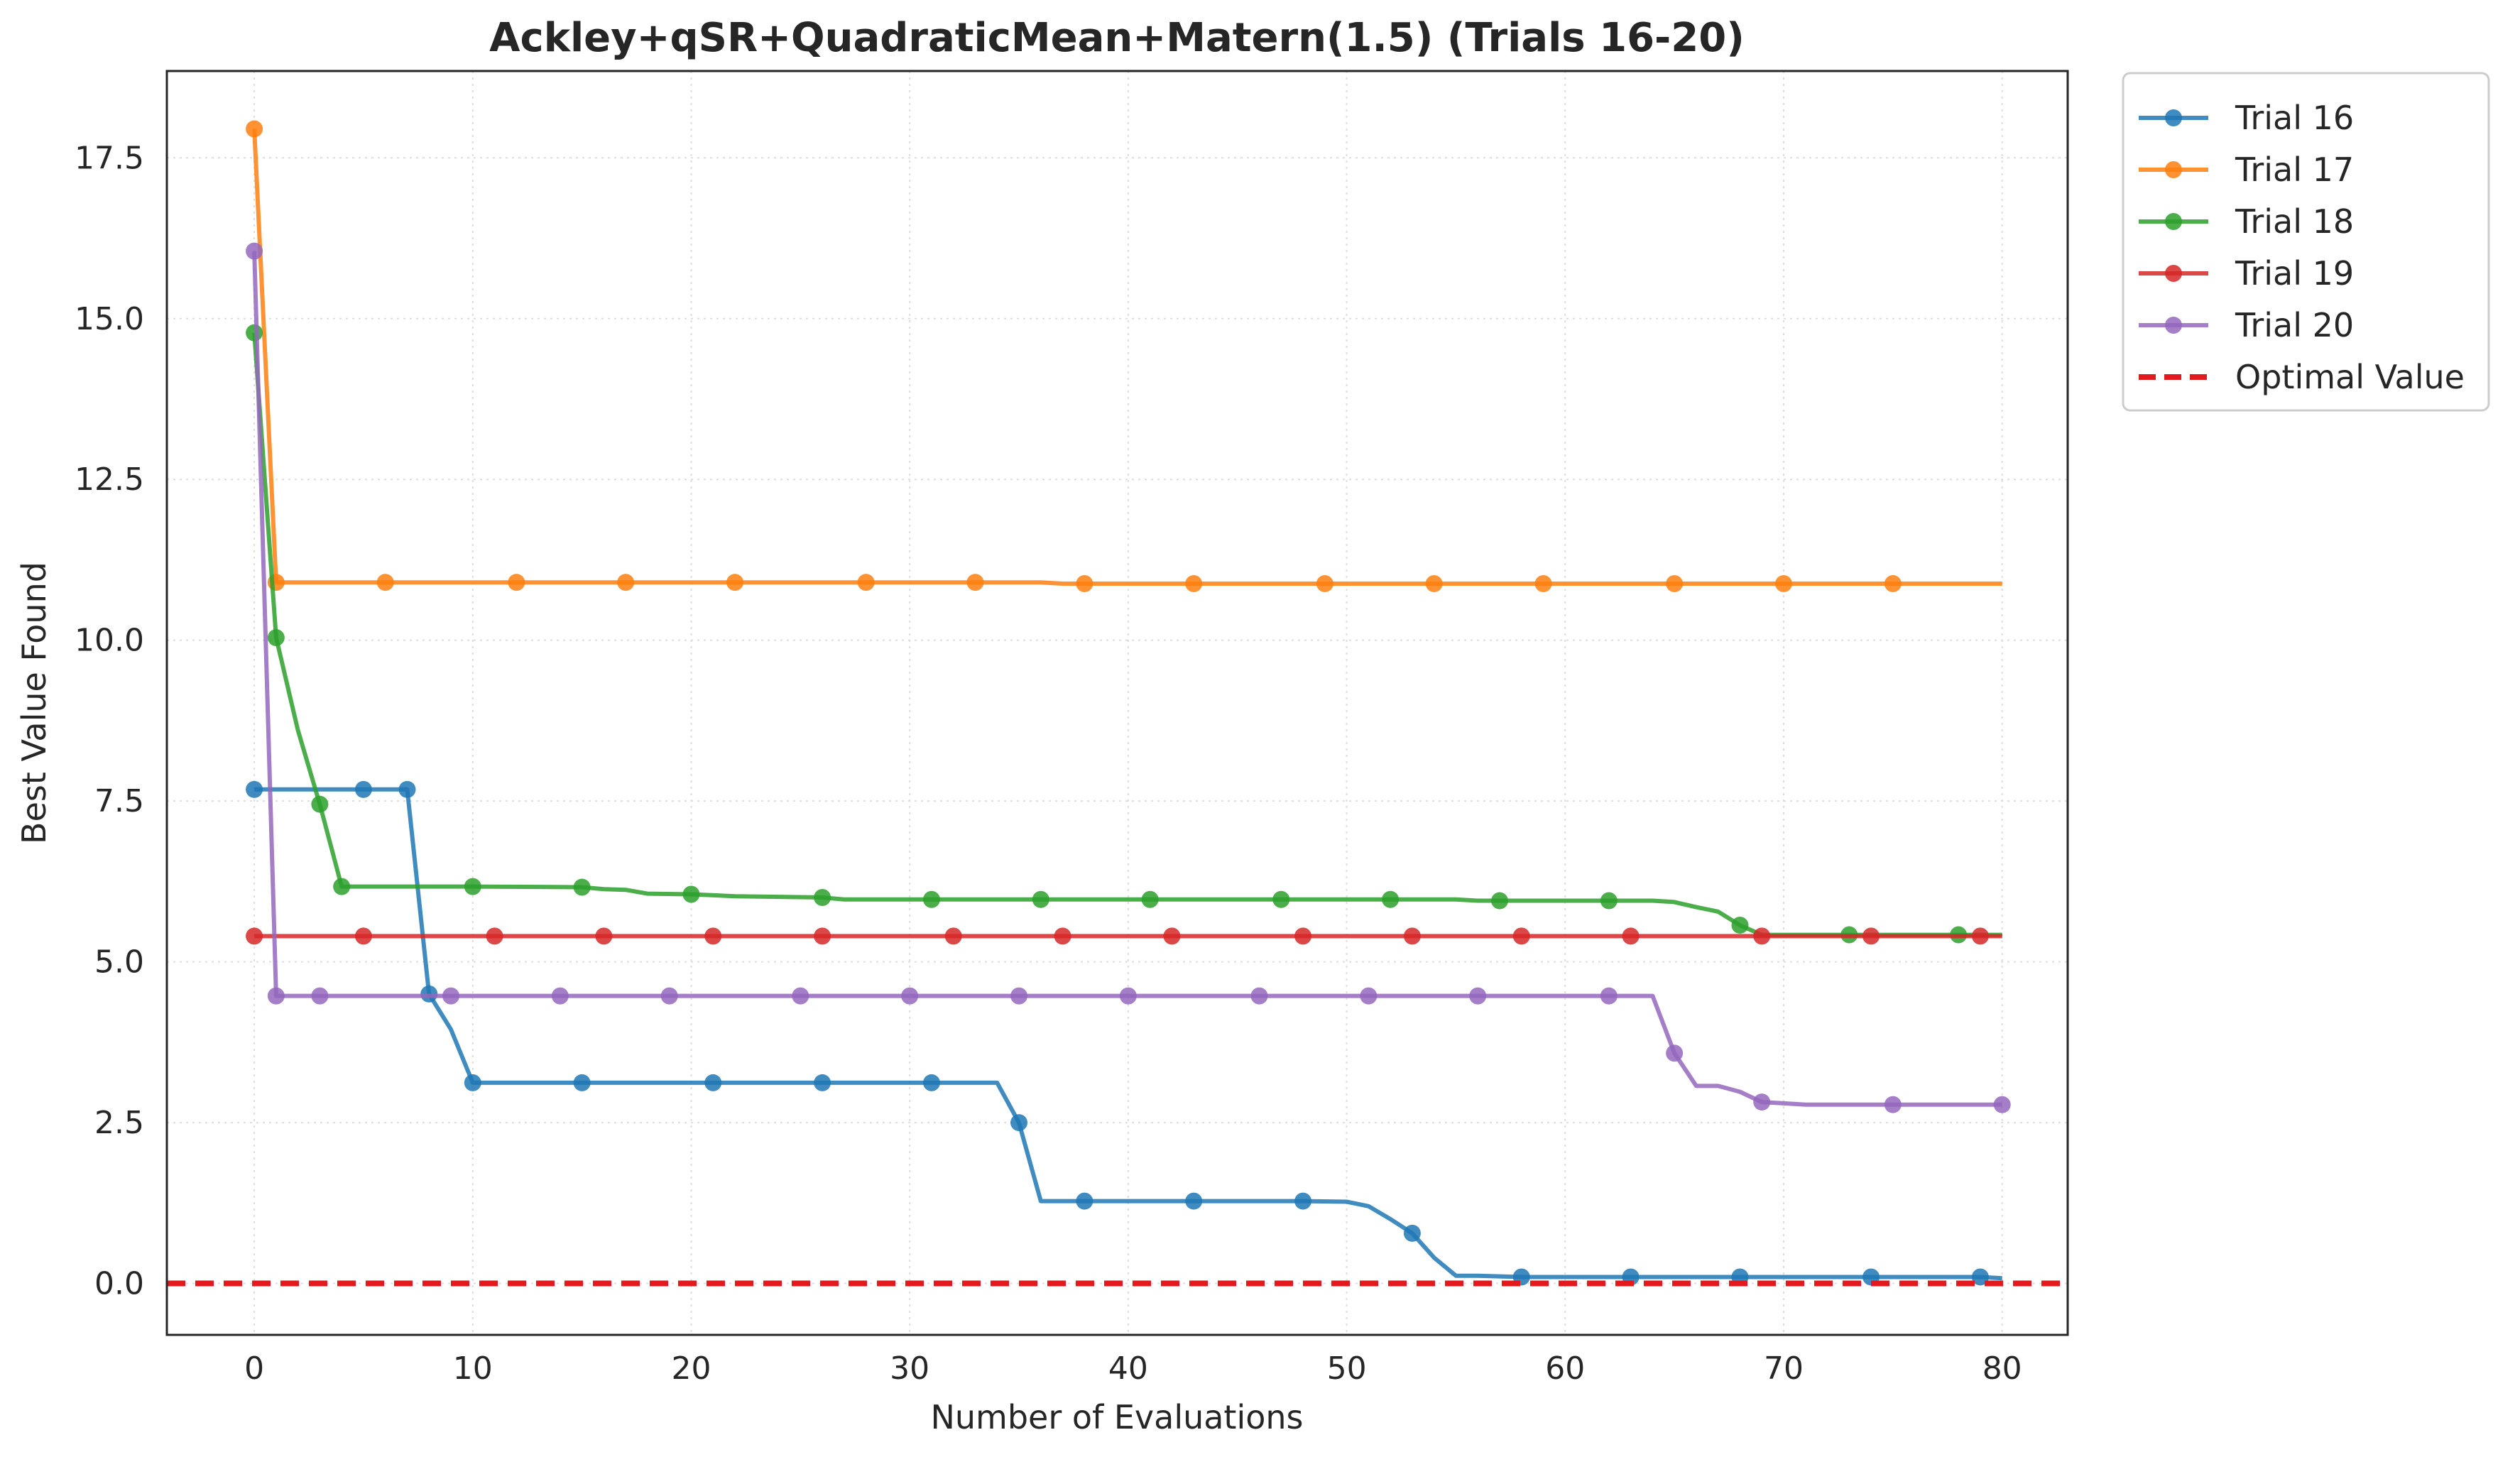  Describe the element at coordinates (254, 1368) in the screenshot. I see `x-tick-label: 0` at that location.